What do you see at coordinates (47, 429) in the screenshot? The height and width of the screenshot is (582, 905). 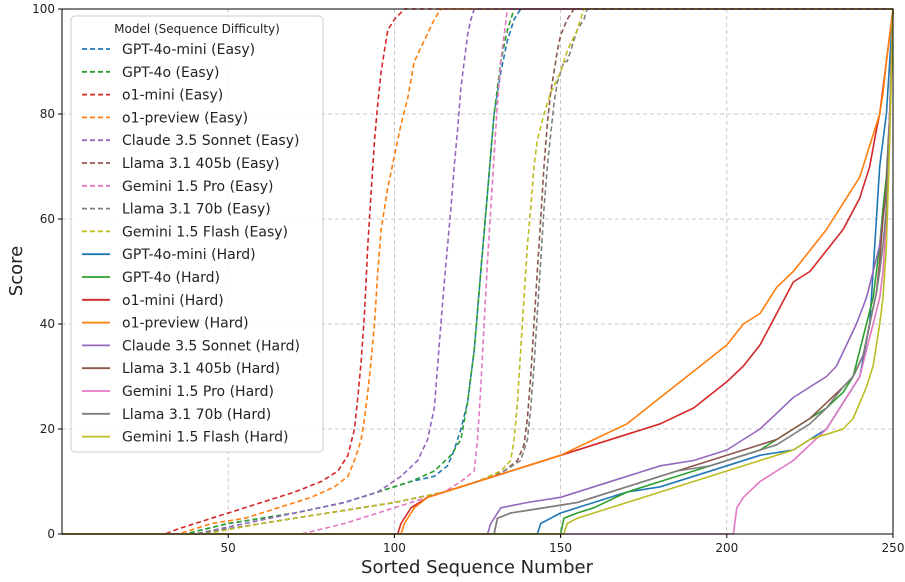 I see `y-tick-label: 20` at bounding box center [47, 429].